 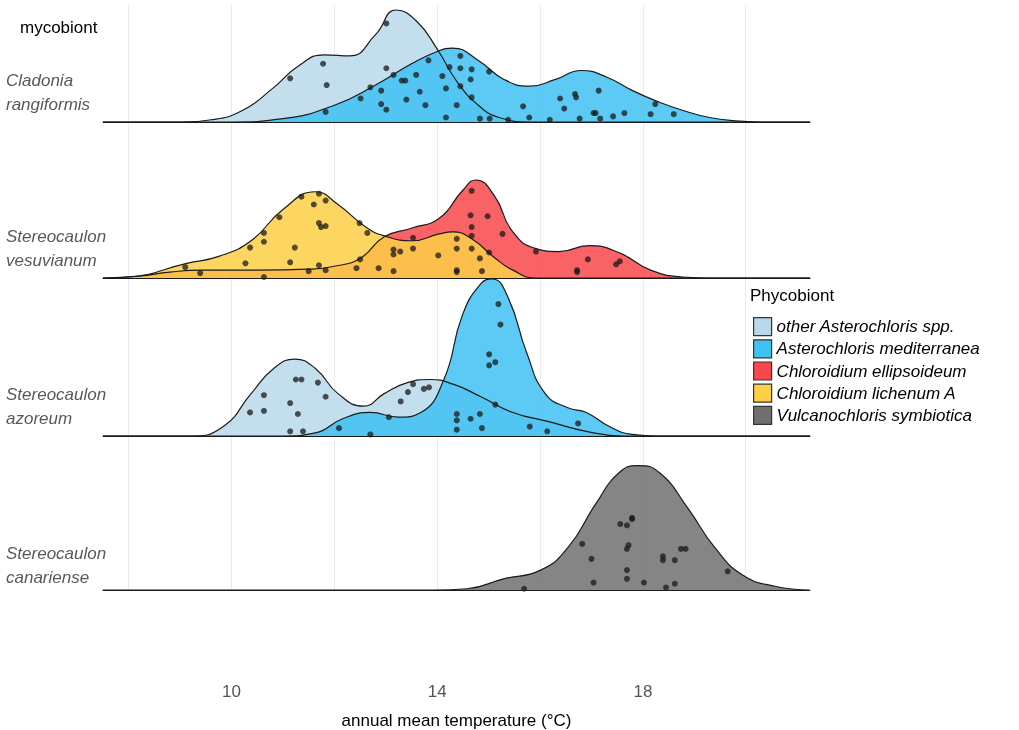 What do you see at coordinates (792, 295) in the screenshot?
I see `legend-title: Phycobiont` at bounding box center [792, 295].